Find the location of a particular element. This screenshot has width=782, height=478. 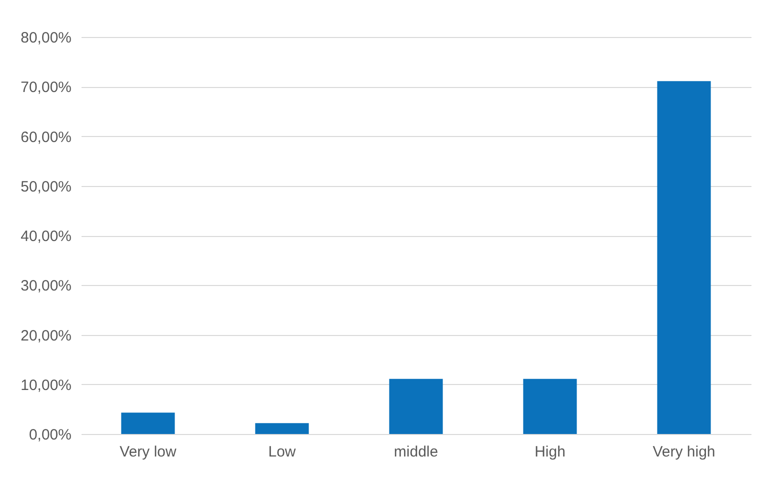

x-tick-label: middle is located at coordinates (416, 452).